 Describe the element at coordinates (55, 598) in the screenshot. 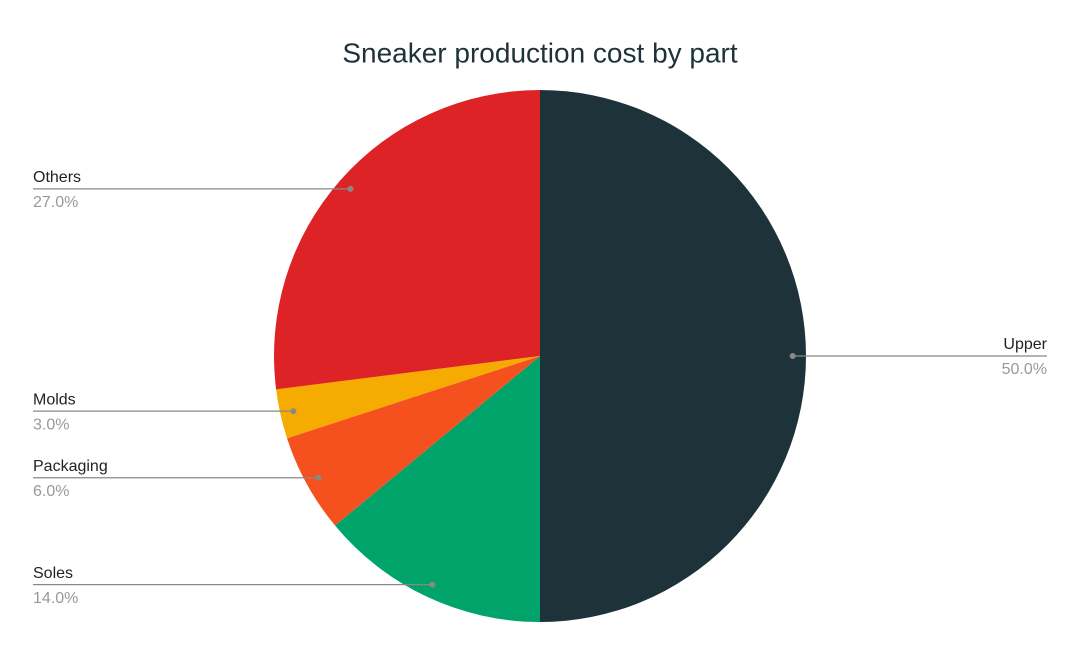

I see `slice-value-label: 14.0%` at that location.